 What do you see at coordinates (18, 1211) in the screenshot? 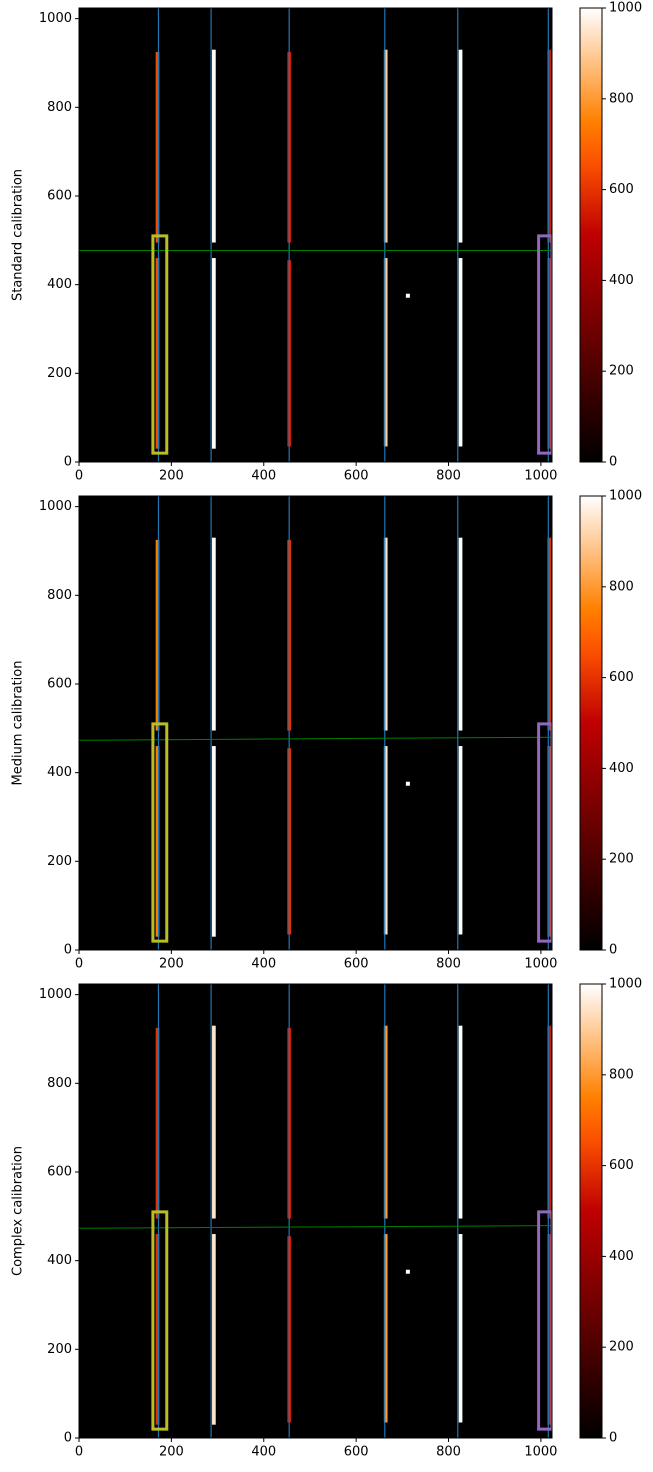
I see `y-axis-label: Complex calibration` at bounding box center [18, 1211].